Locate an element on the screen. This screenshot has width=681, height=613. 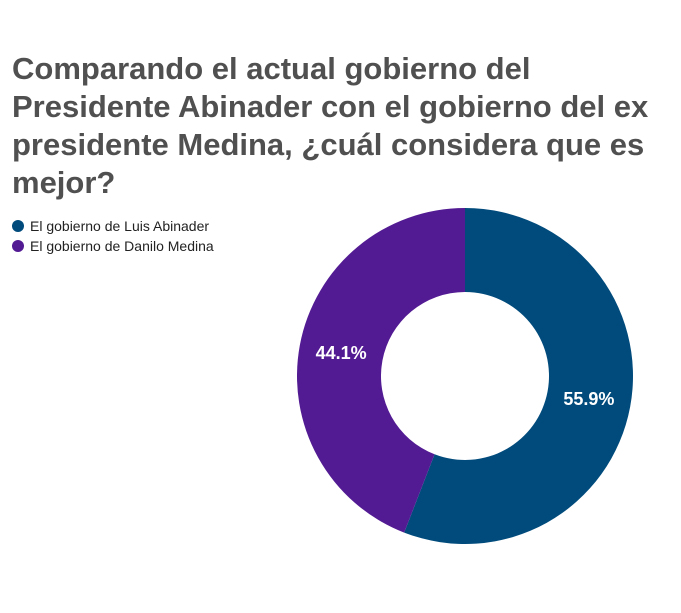
slice-label-medina: 44.1% is located at coordinates (341, 353).